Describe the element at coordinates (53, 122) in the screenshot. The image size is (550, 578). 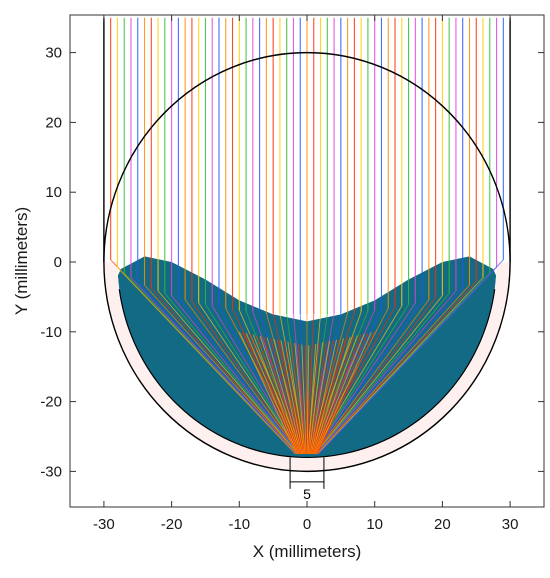
I see `y-tick-label: 20` at that location.